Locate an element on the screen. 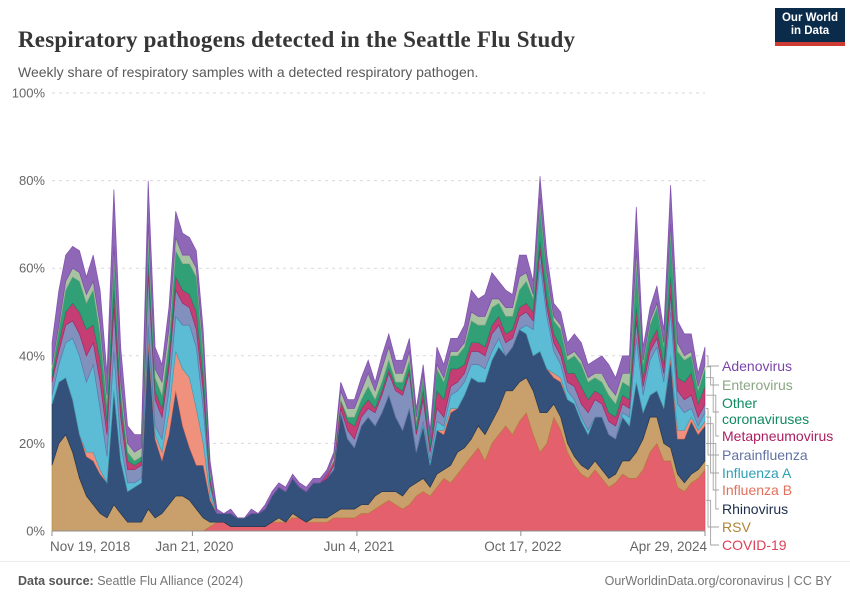 This screenshot has width=850, height=600. legend-item-rhinovirus: Rhinovirus is located at coordinates (755, 509).